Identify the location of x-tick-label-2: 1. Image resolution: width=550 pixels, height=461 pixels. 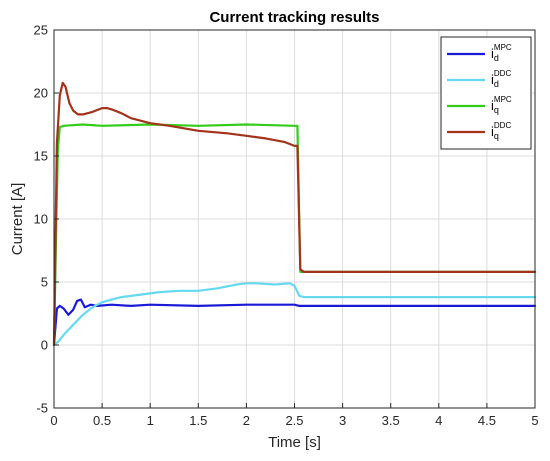
(150, 420).